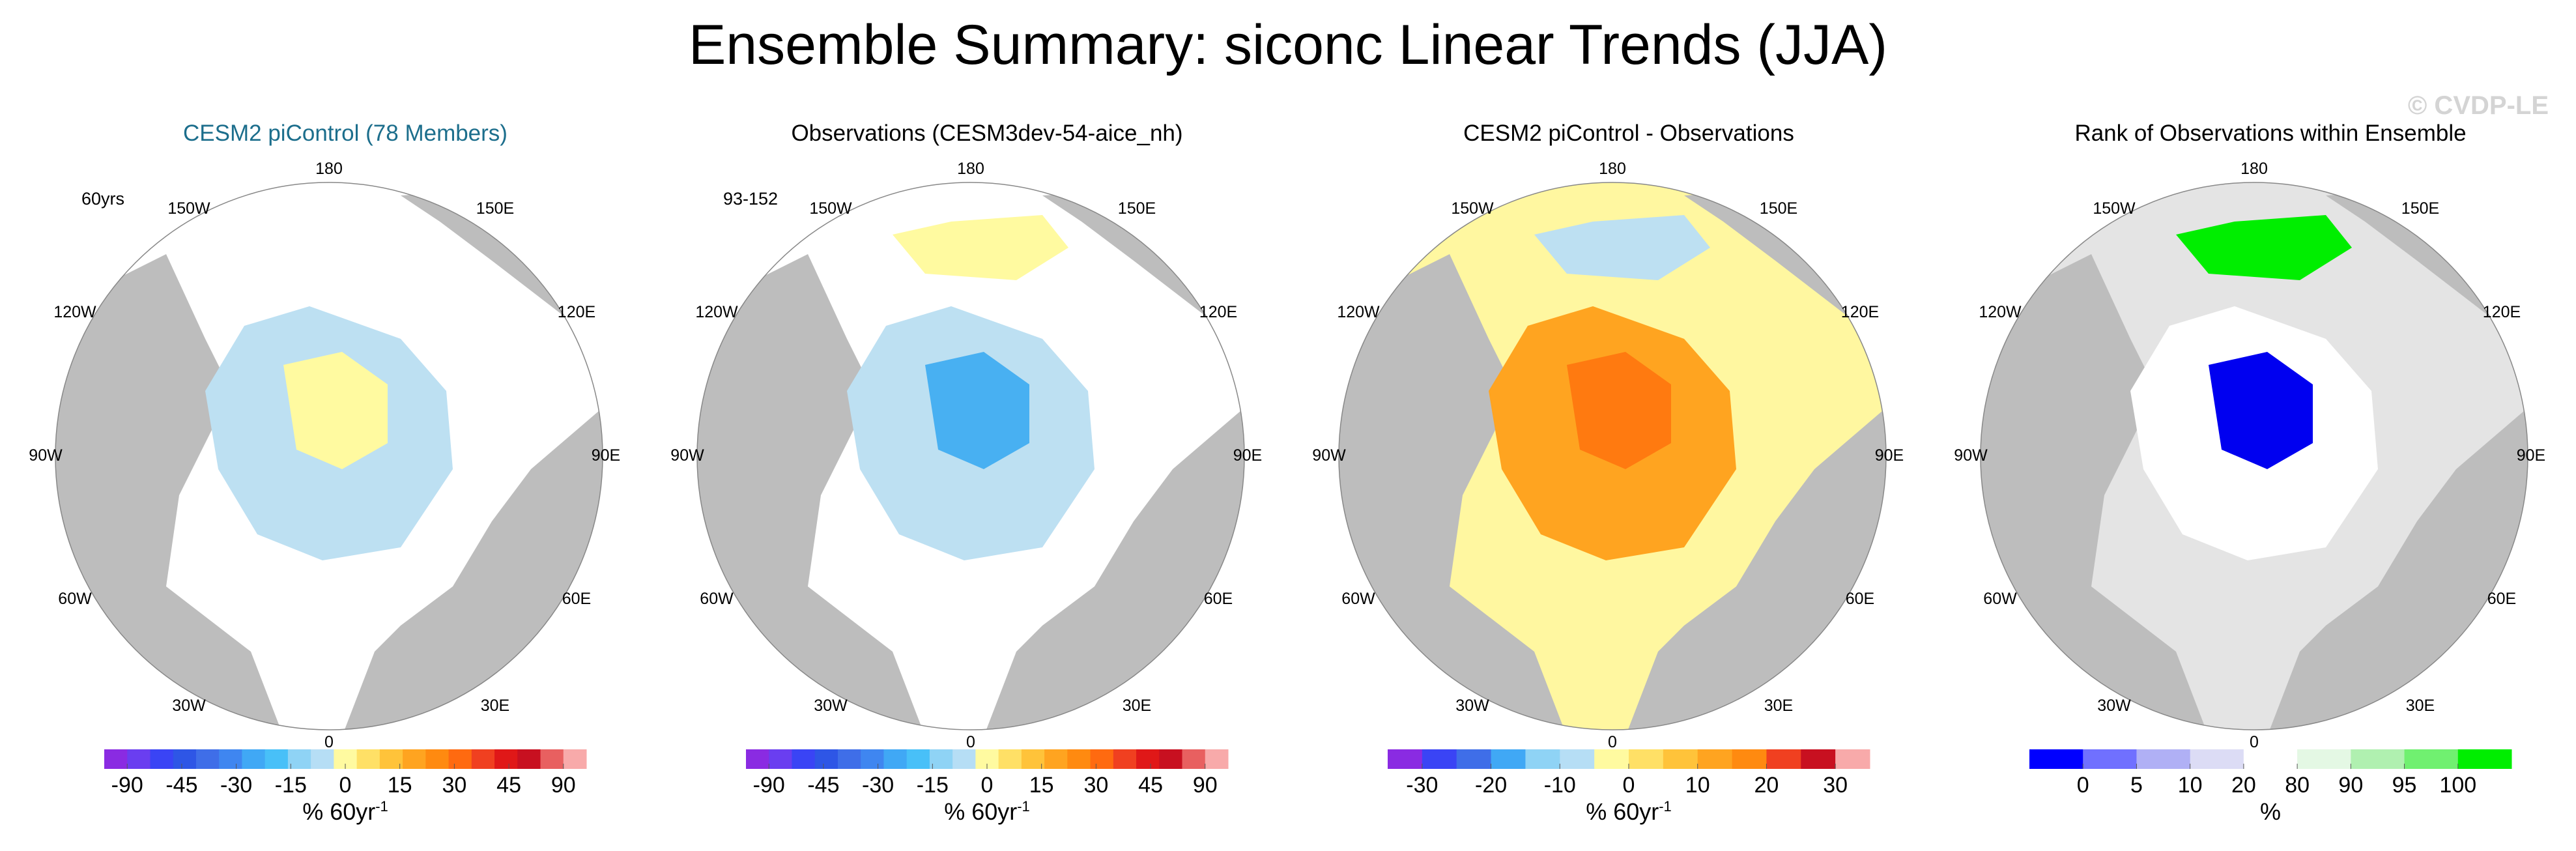  I want to click on panel-period-label: 60yrs, so click(103, 199).